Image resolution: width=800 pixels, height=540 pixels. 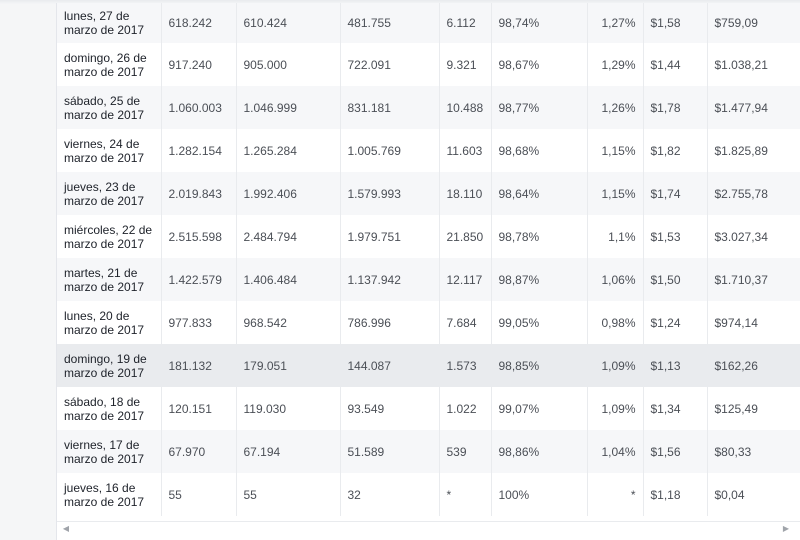 What do you see at coordinates (539, 494) in the screenshot?
I see `value-cell: 100%` at bounding box center [539, 494].